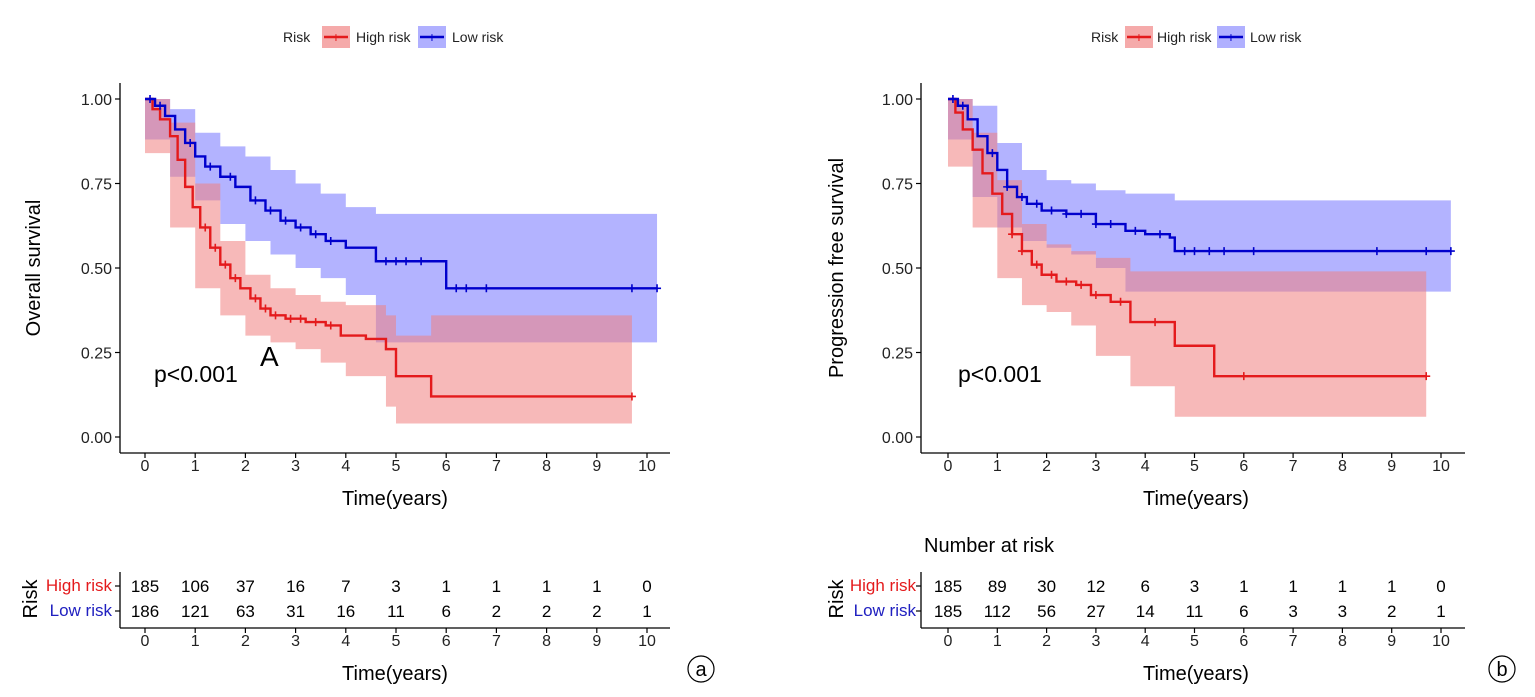  I want to click on risk-table-cell: 63, so click(245, 611).